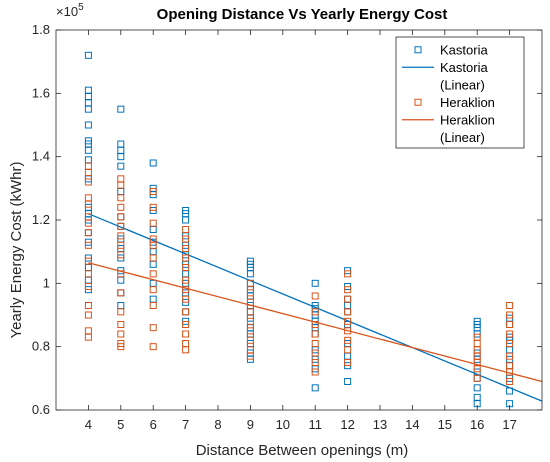 Image resolution: width=550 pixels, height=462 pixels. Describe the element at coordinates (477, 424) in the screenshot. I see `x-tick-label: 16` at that location.